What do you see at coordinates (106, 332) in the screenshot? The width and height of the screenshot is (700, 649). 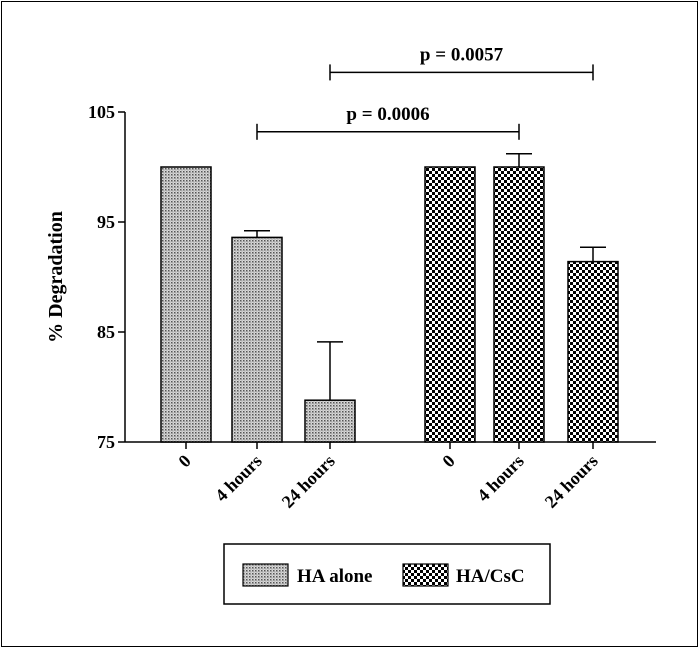 I see `y-tick-label: 85` at bounding box center [106, 332].